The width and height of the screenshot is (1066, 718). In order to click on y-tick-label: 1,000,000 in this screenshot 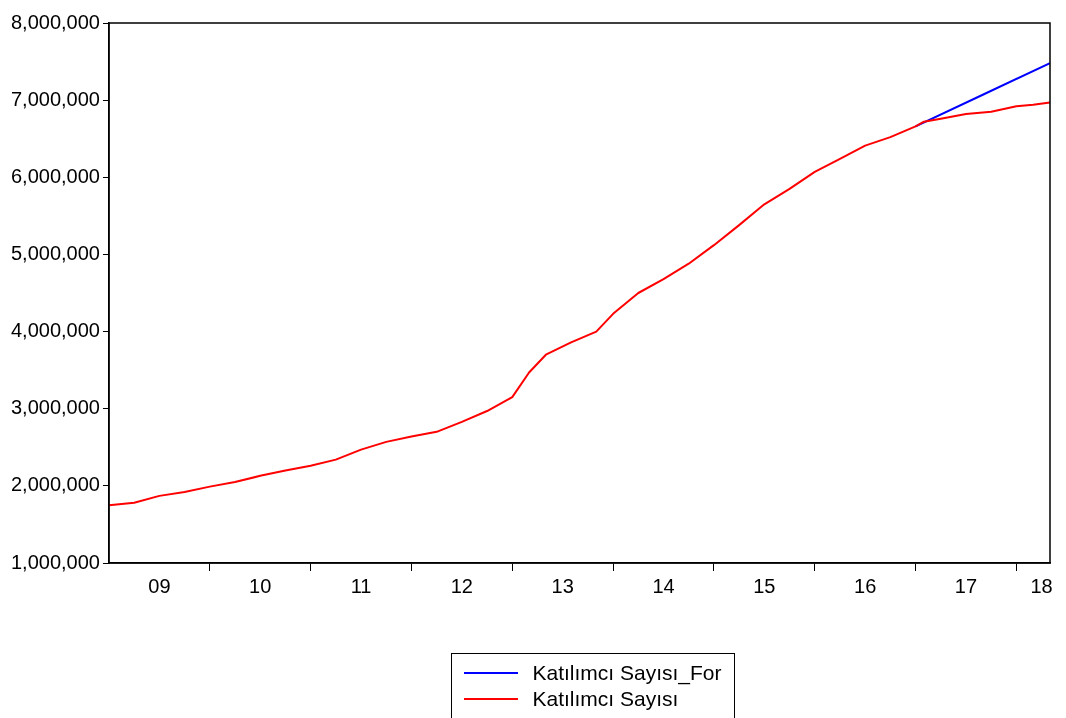, I will do `click(55, 561)`.